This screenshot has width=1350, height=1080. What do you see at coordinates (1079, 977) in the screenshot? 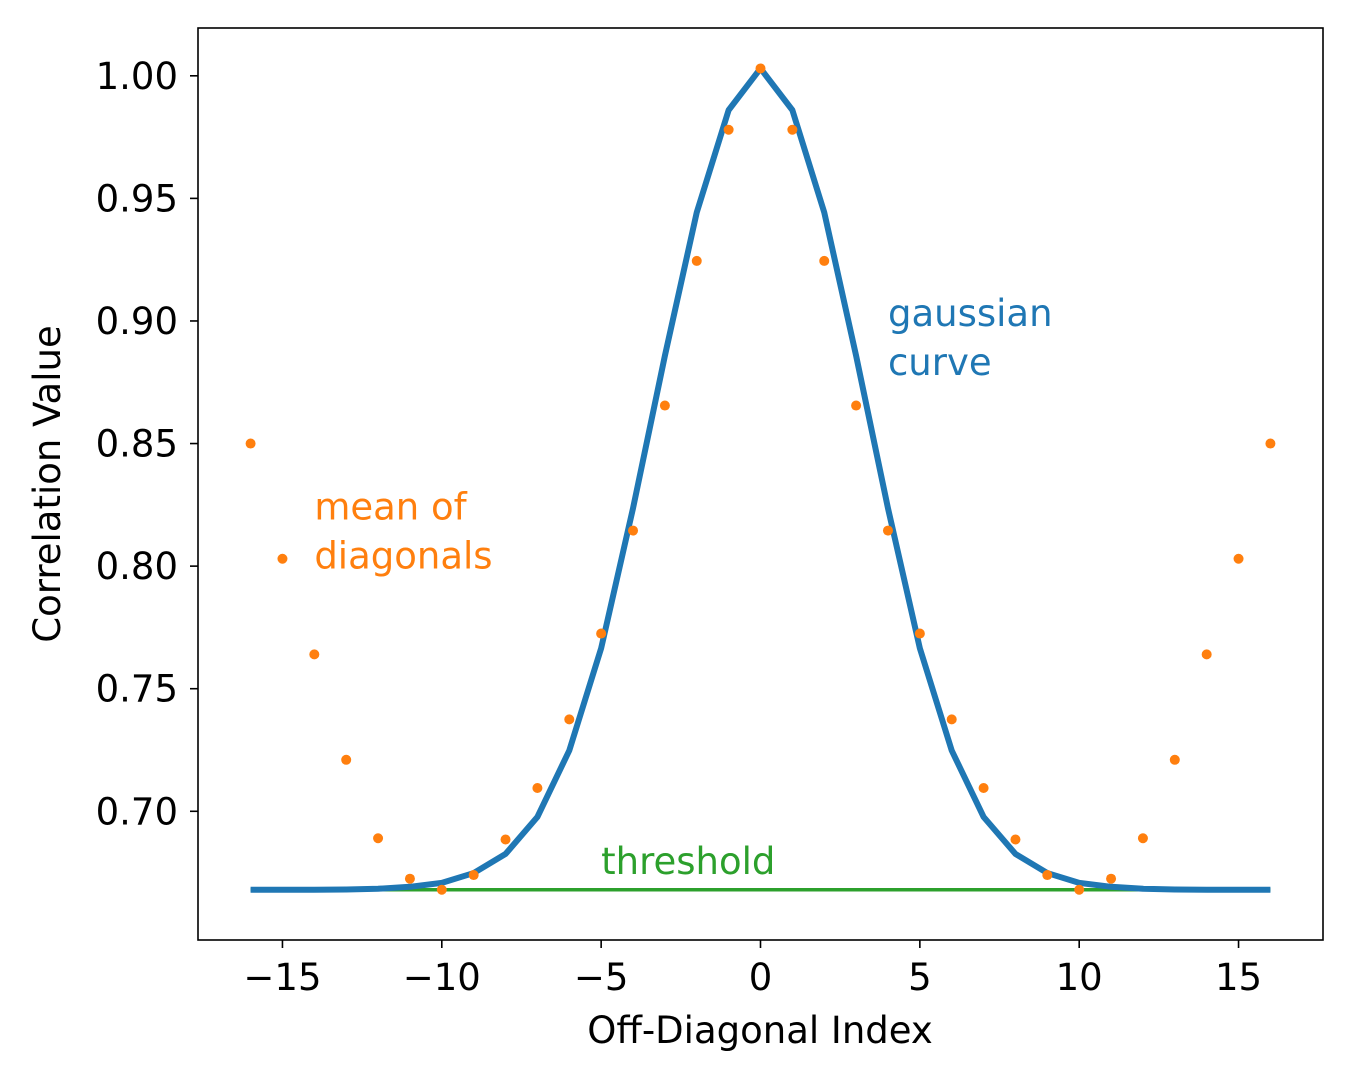
I see `x-tick-label: 10` at bounding box center [1079, 977].